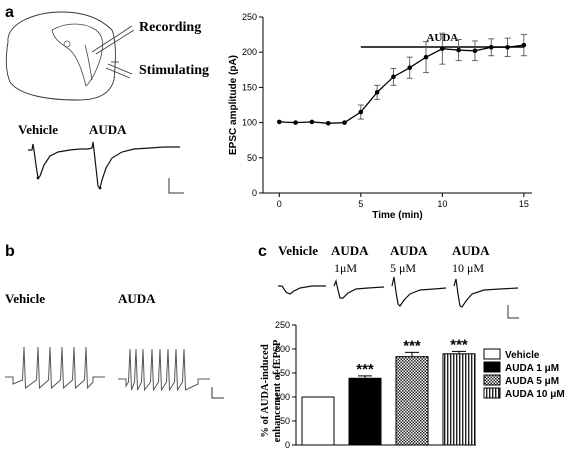  What do you see at coordinates (359, 288) in the screenshot?
I see `fepsp-trace-auda1-c` at bounding box center [359, 288].